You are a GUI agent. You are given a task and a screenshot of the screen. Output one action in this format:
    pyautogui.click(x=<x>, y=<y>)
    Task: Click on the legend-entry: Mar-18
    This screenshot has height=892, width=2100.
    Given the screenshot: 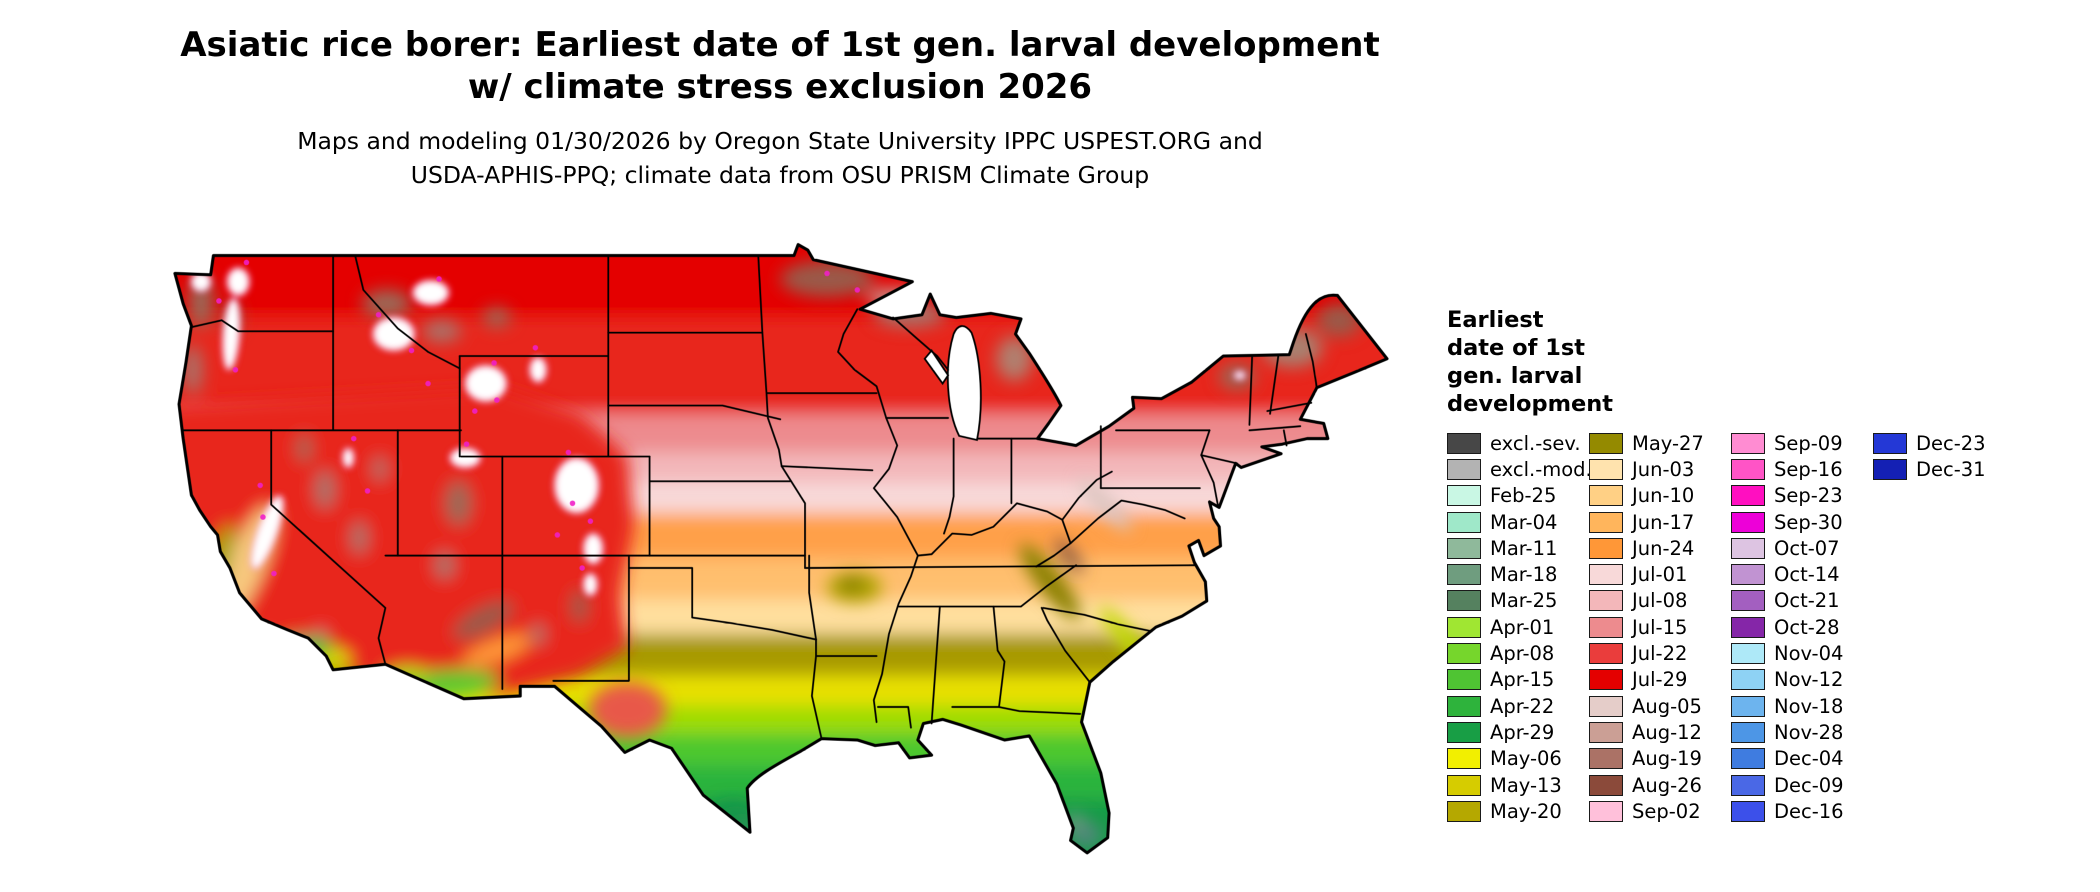 What is the action you would take?
    pyautogui.click(x=1518, y=574)
    